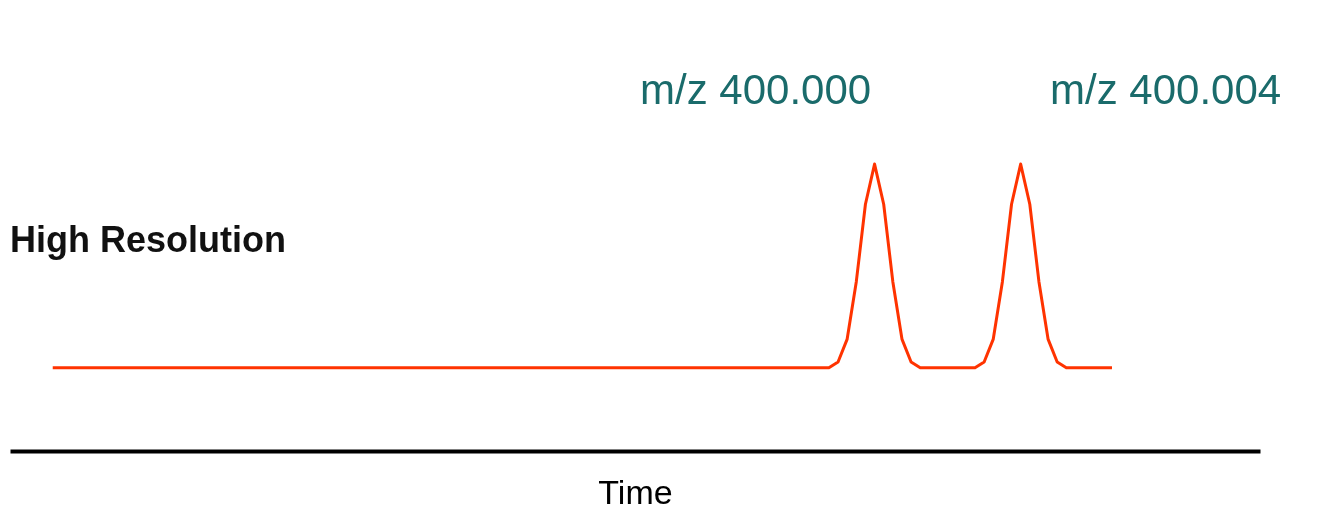 The height and width of the screenshot is (525, 1334). Describe the element at coordinates (148, 239) in the screenshot. I see `annotation: High Resolution` at that location.